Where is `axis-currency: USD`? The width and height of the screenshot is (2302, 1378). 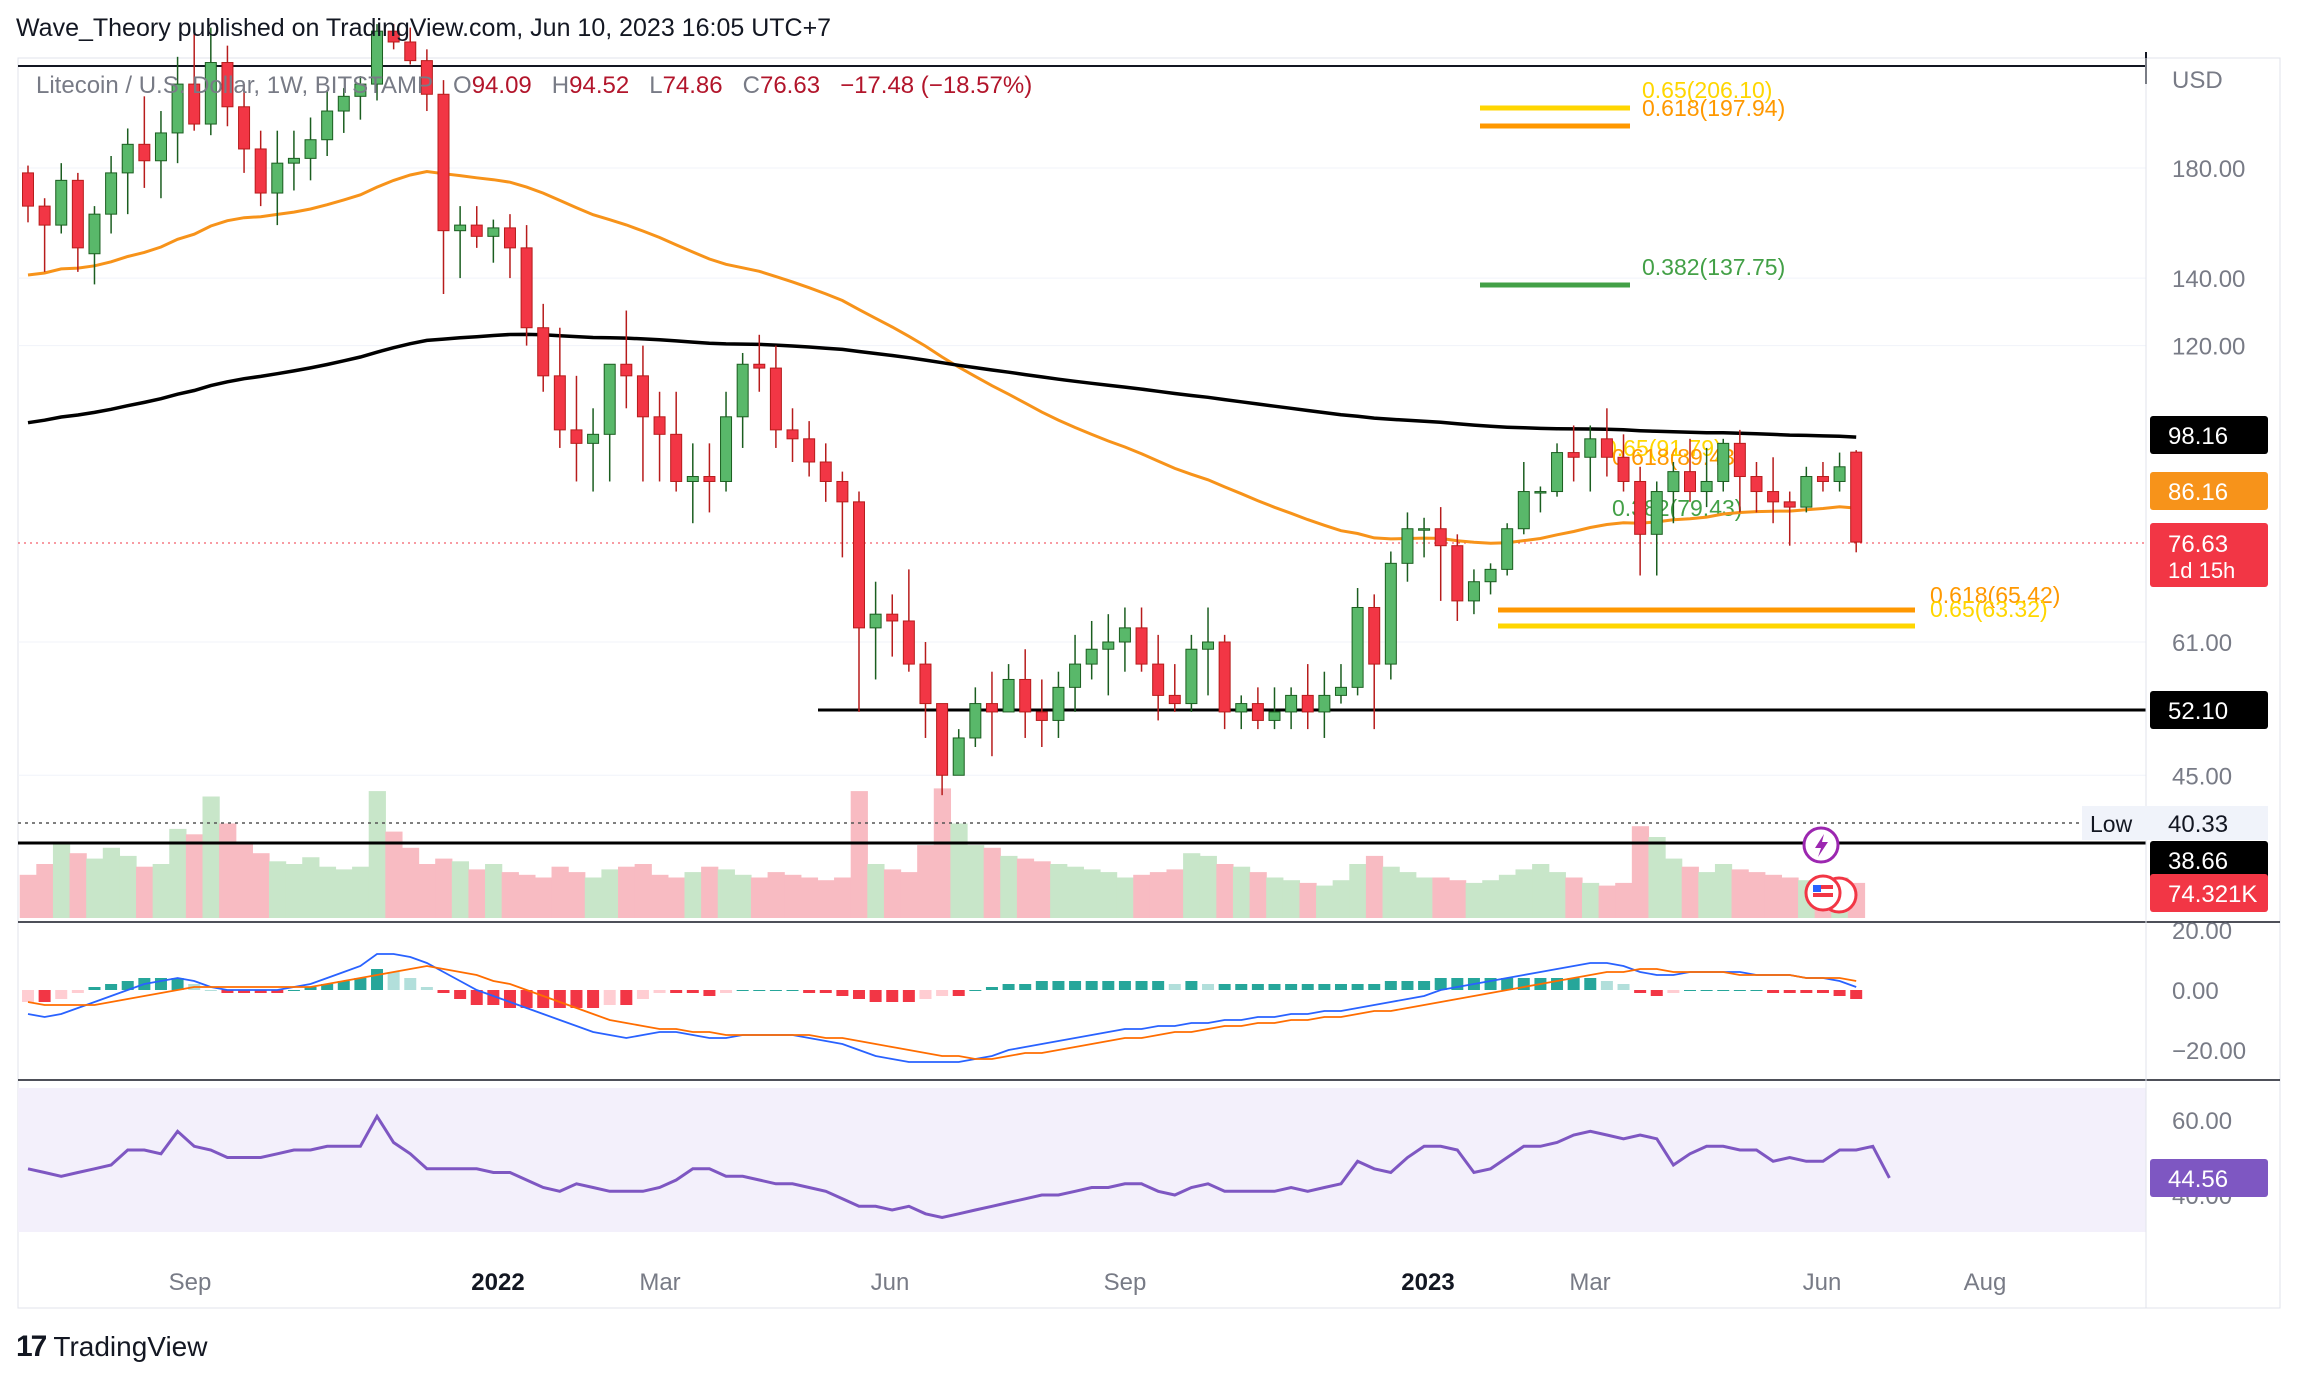 axis-currency: USD is located at coordinates (2197, 80).